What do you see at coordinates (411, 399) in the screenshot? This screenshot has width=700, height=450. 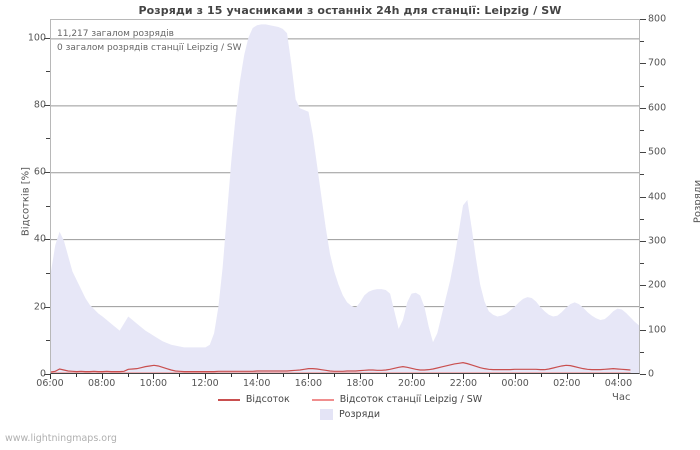 I see `legend-label: Відсоток станції Leipzig / SW` at bounding box center [411, 399].